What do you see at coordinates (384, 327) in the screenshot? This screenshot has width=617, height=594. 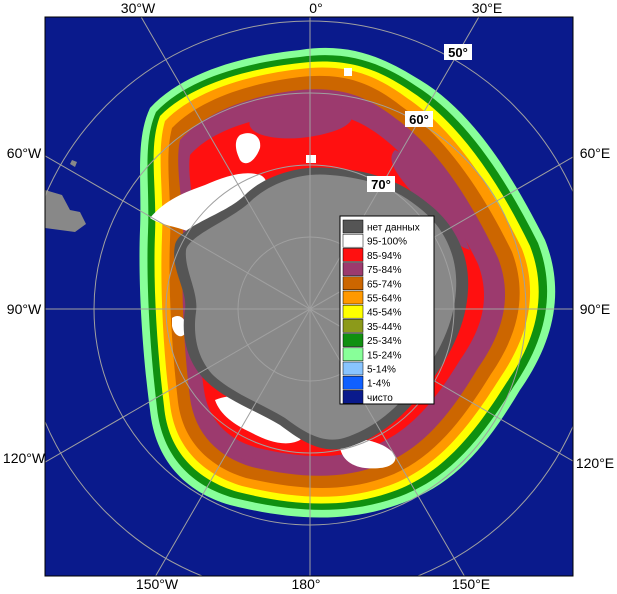 I see `legend-label: 35-44%` at bounding box center [384, 327].